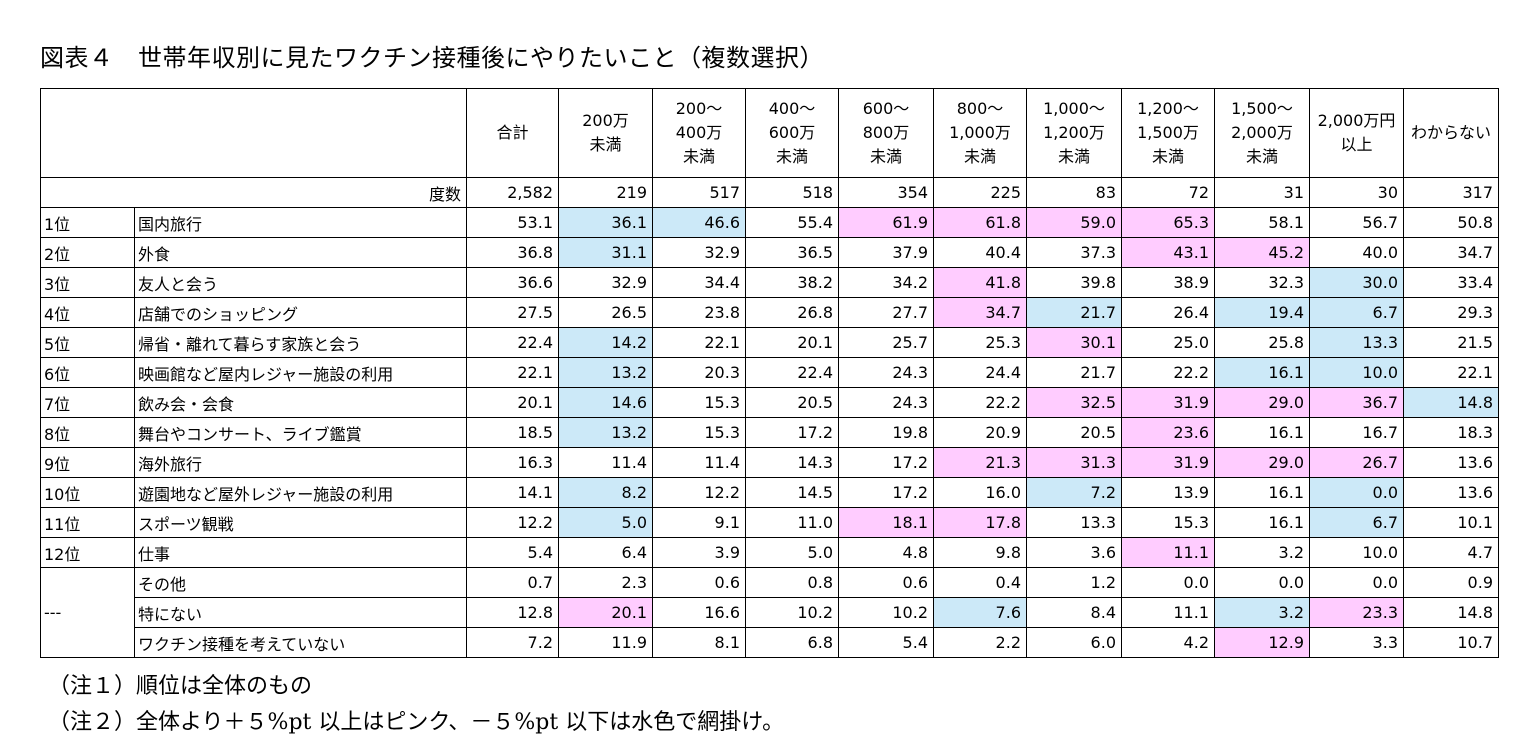 The width and height of the screenshot is (1538, 749). What do you see at coordinates (87, 612) in the screenshot?
I see `rank-cell: ---` at bounding box center [87, 612].